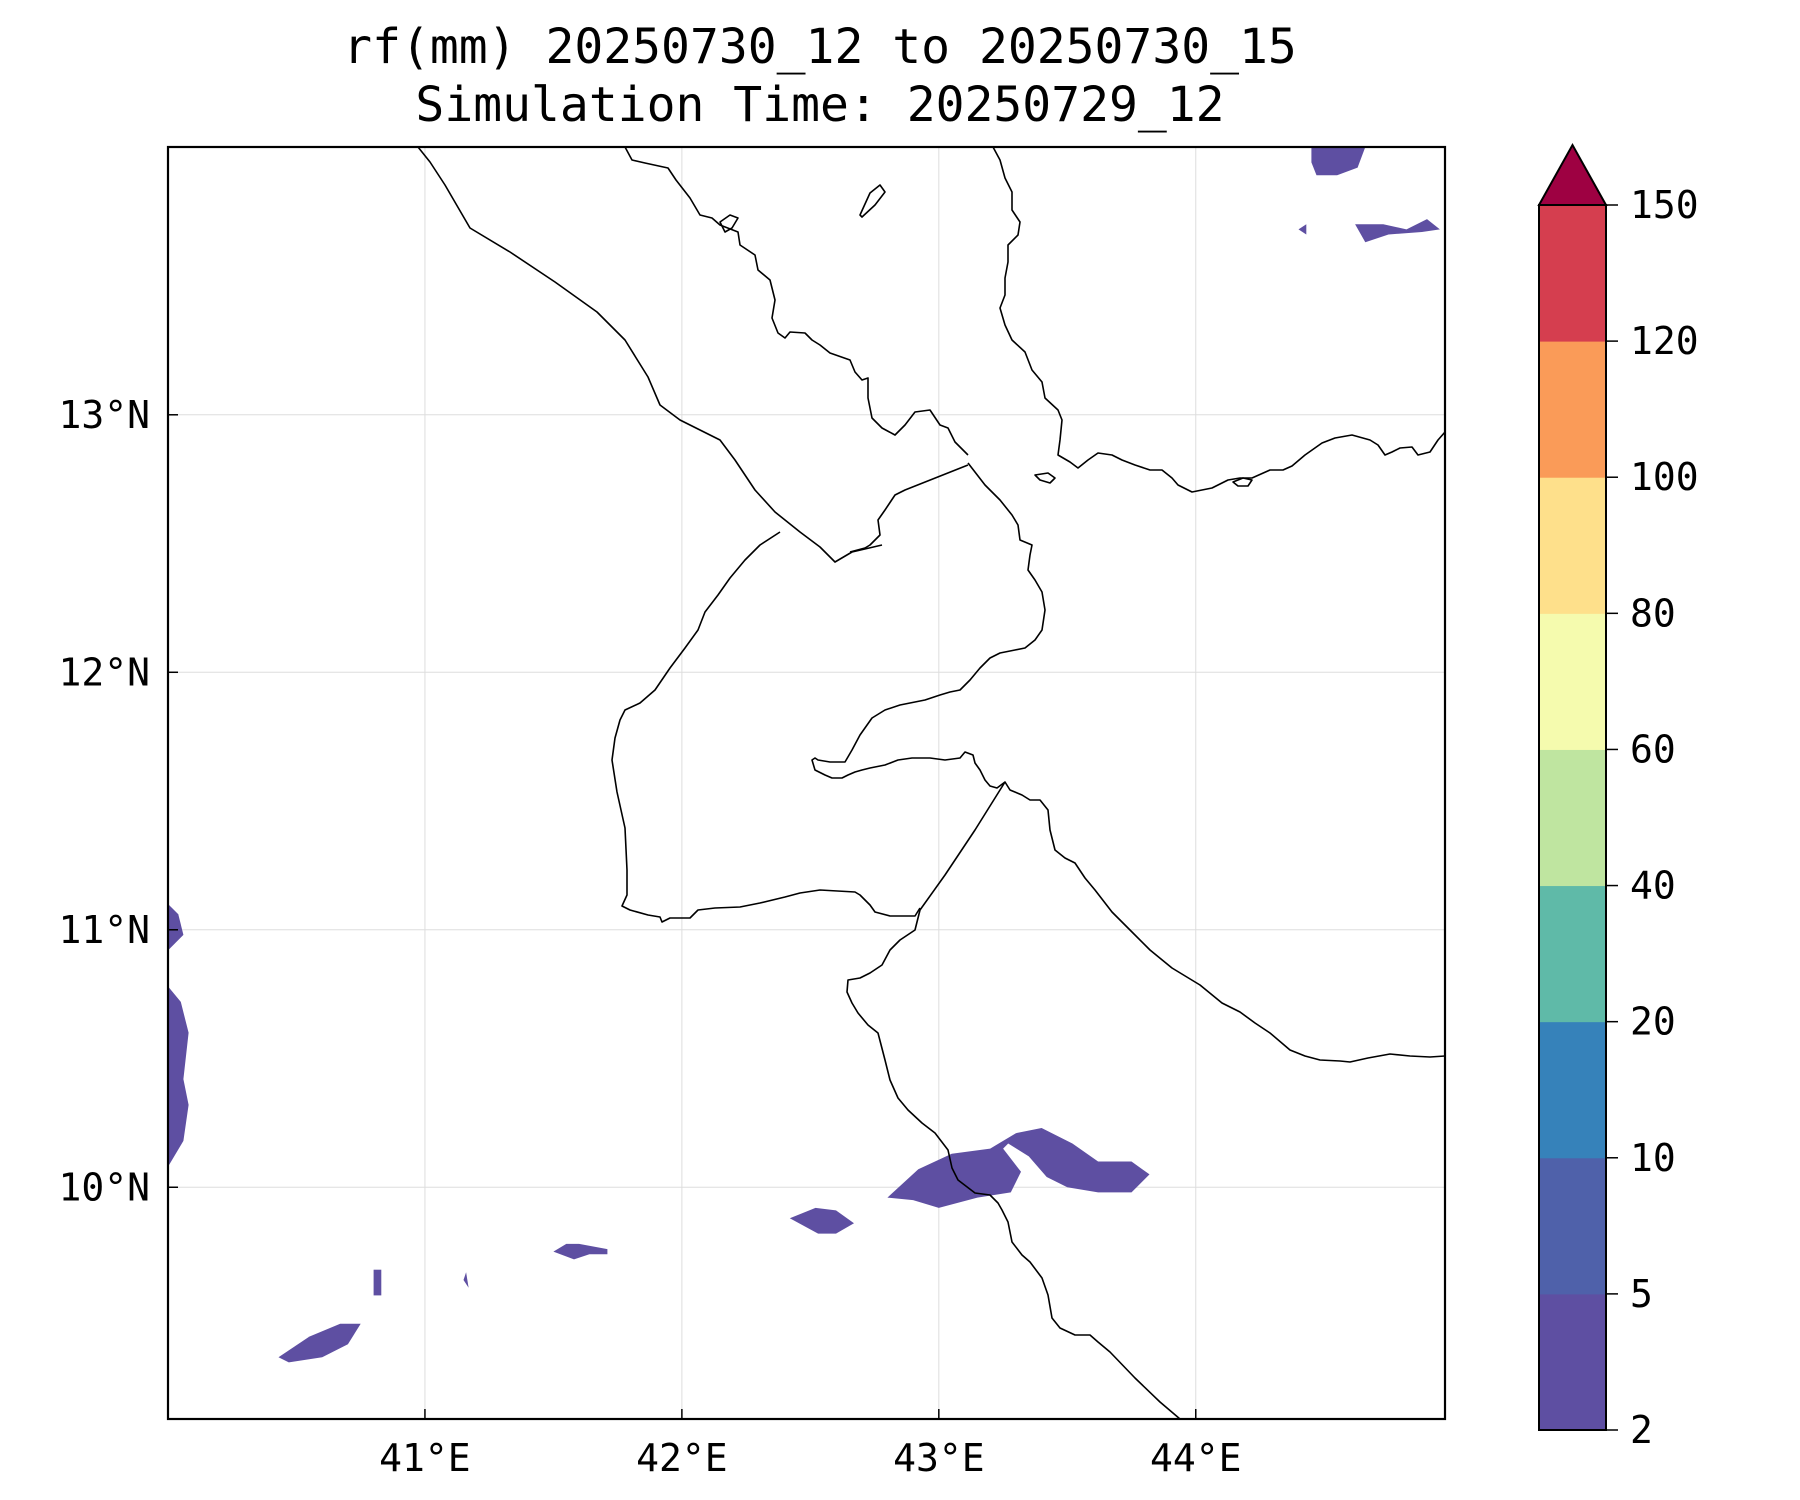  Describe the element at coordinates (1664, 205) in the screenshot. I see `colorbar-label-150: 150` at that location.